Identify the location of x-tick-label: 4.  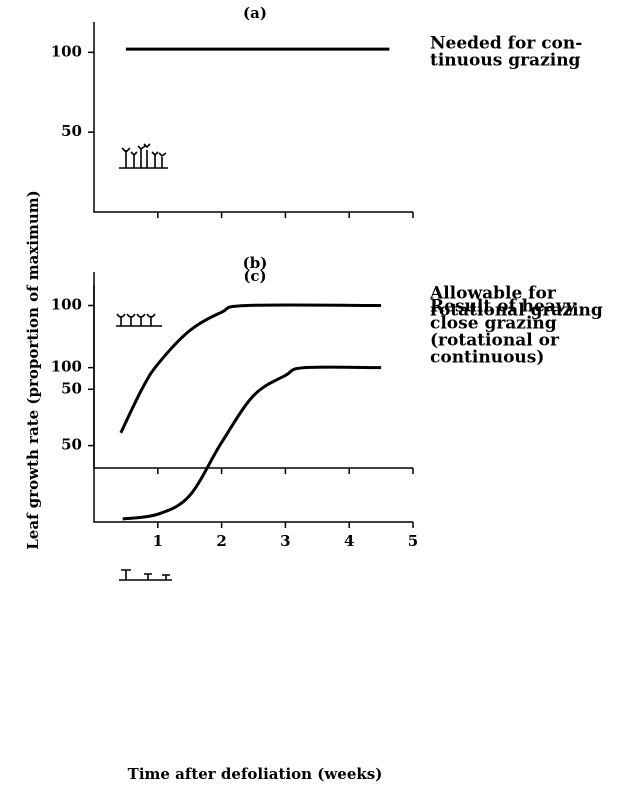
(349, 541).